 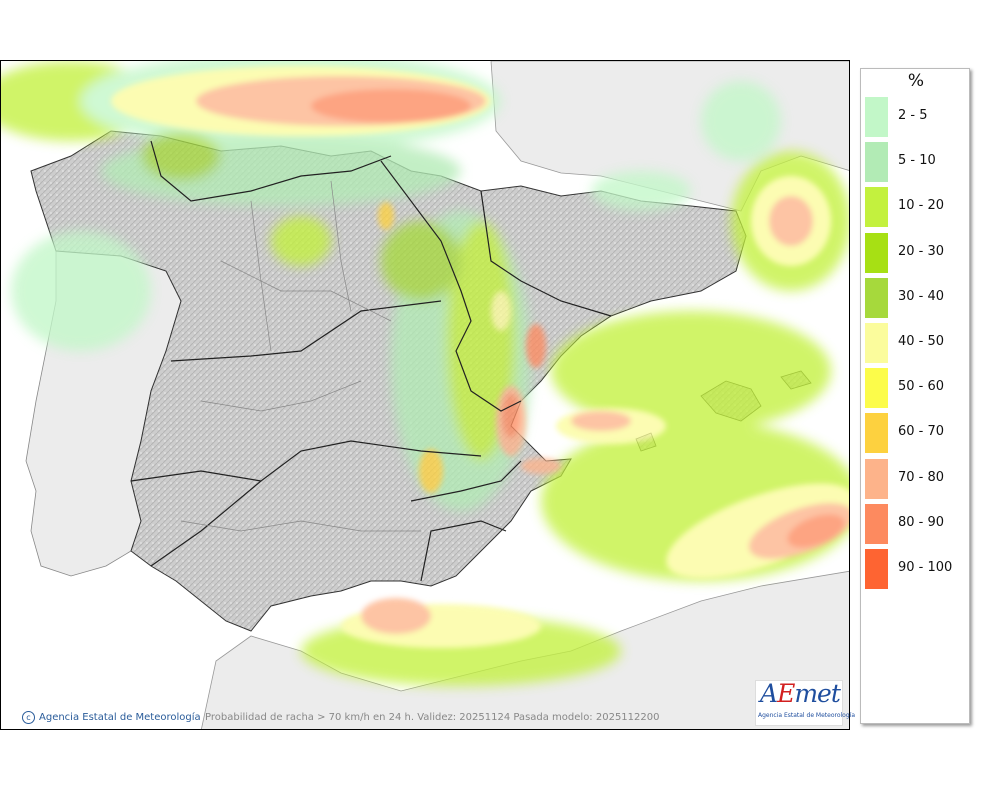 What do you see at coordinates (916, 81) in the screenshot?
I see `legend-title: %` at bounding box center [916, 81].